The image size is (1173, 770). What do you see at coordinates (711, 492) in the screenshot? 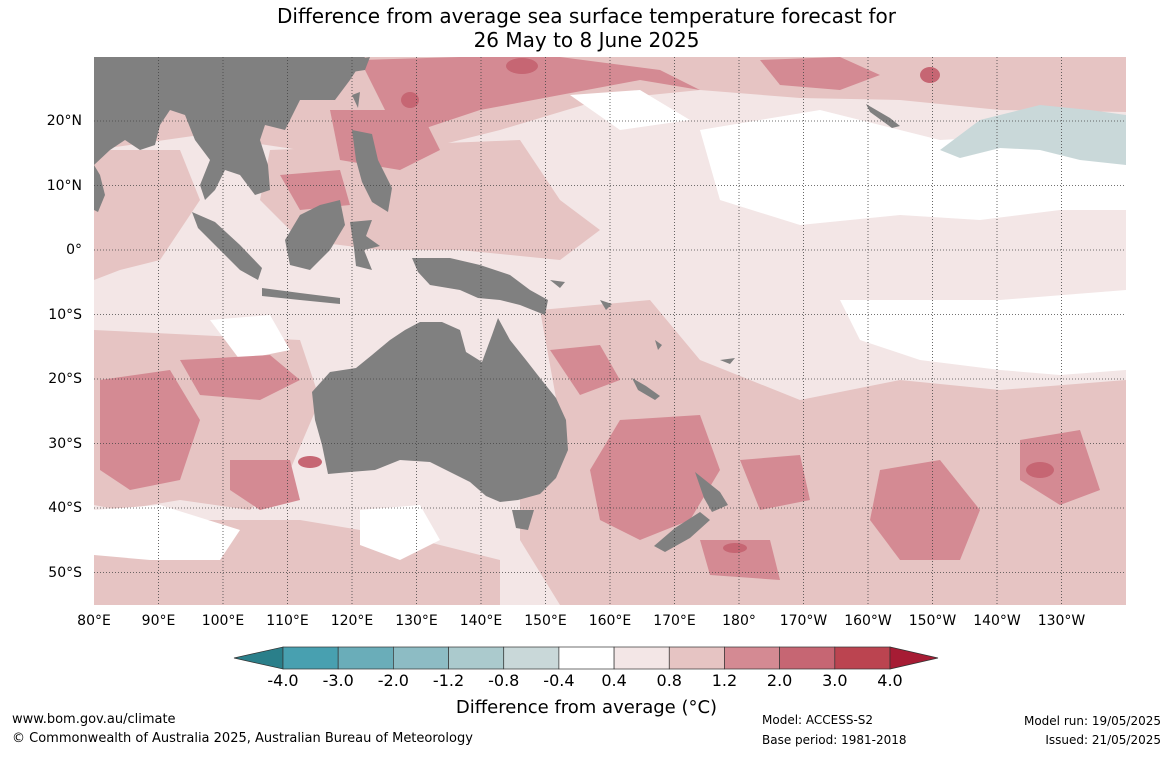
I see `new-zealand-north` at bounding box center [711, 492].